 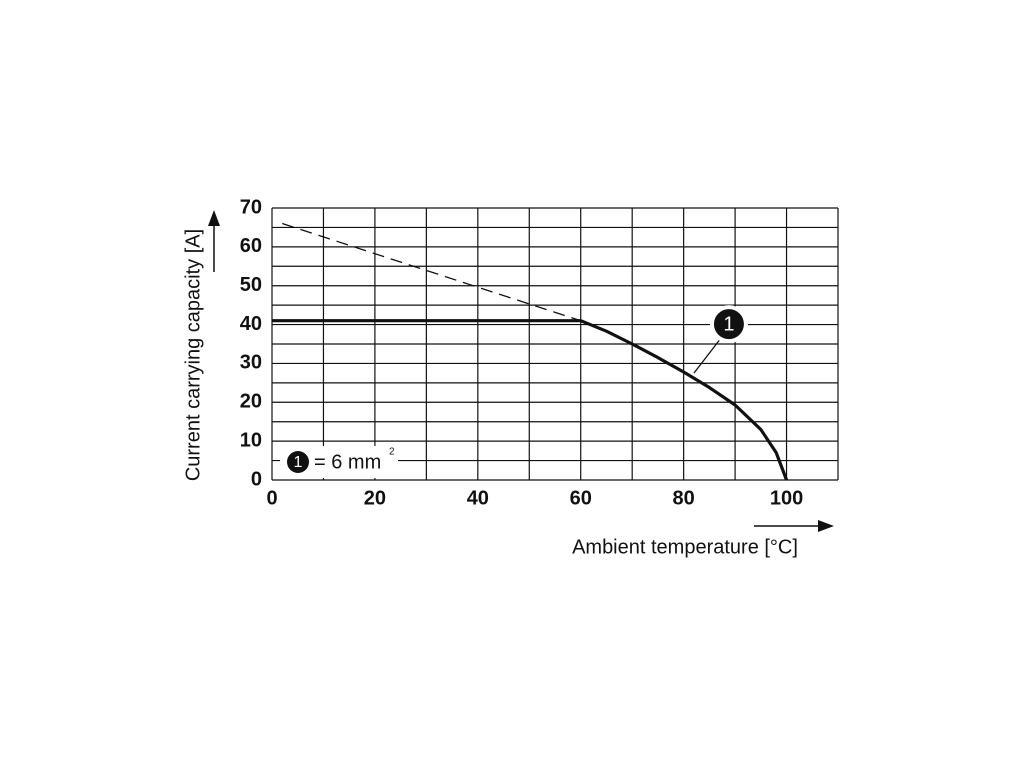 I want to click on legend-marker-label: 1, so click(x=298, y=462).